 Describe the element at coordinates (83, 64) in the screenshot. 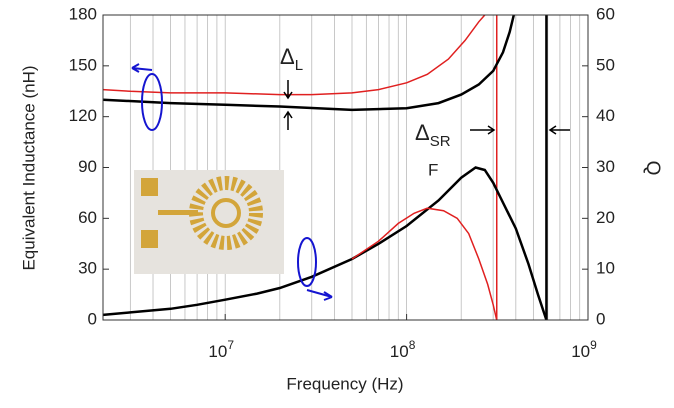

I see `y-tick-label: 150` at that location.